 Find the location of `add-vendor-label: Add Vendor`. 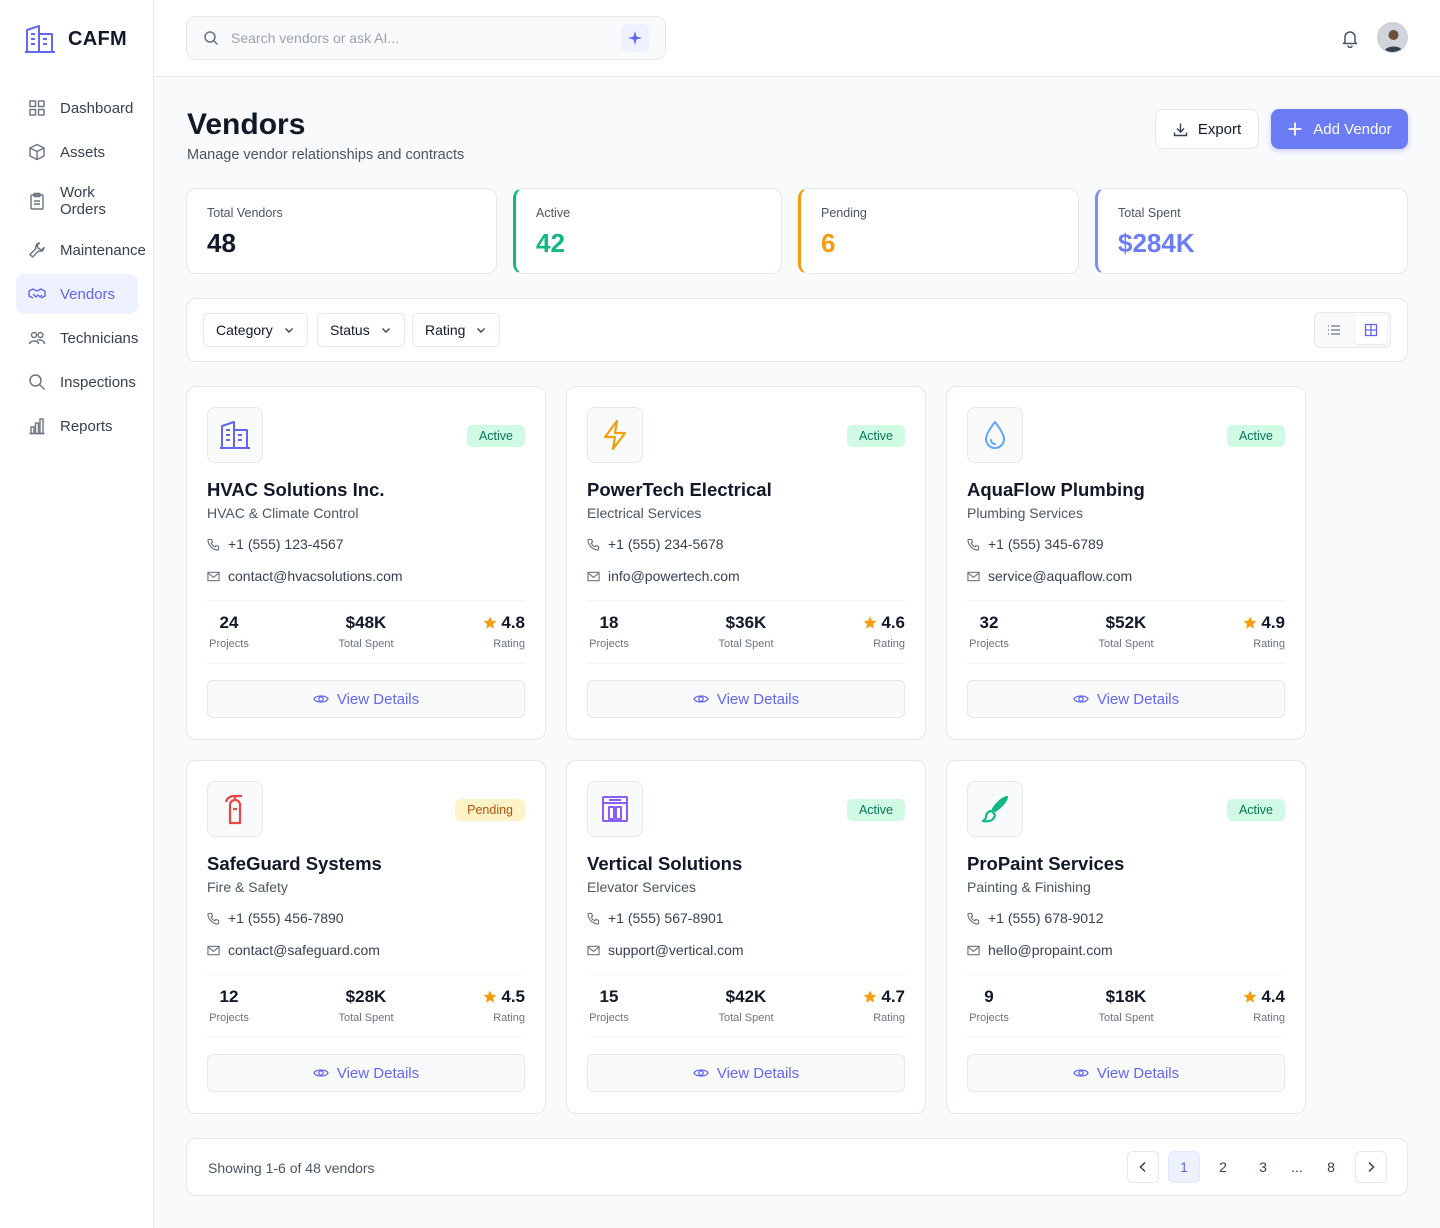

add-vendor-label: Add Vendor is located at coordinates (1352, 129).